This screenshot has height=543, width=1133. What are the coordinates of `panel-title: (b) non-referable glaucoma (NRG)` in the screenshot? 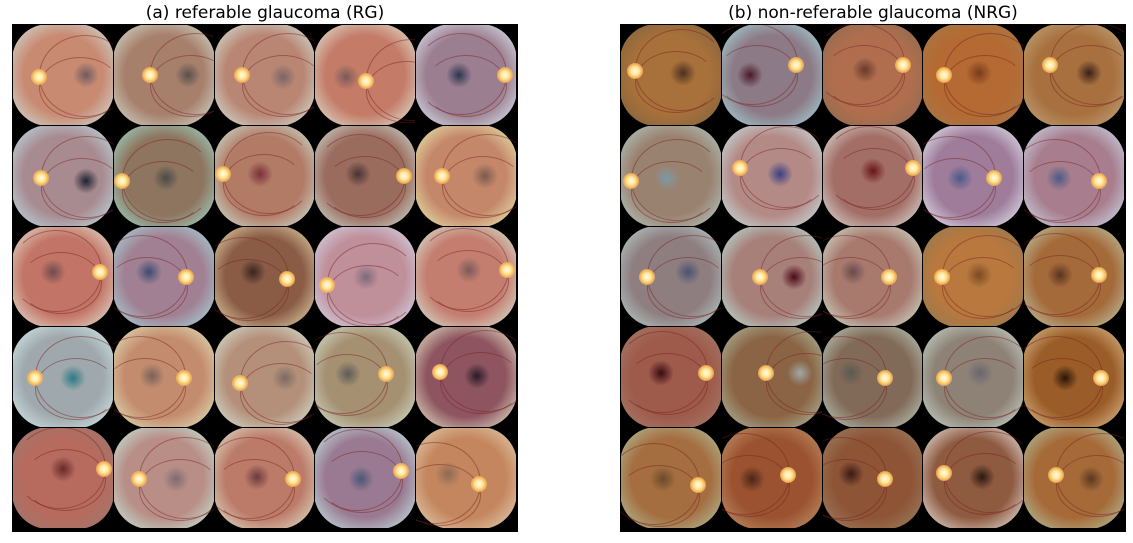 It's located at (873, 13).